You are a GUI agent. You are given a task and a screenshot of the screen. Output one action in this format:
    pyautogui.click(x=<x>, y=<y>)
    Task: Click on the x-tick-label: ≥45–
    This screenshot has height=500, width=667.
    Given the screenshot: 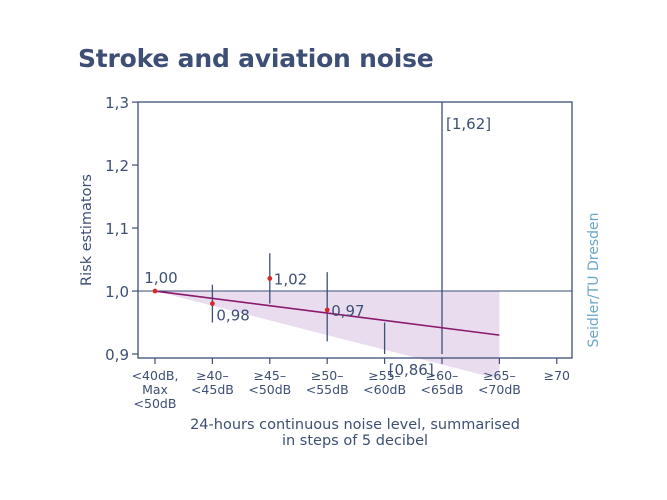 What is the action you would take?
    pyautogui.click(x=269, y=375)
    